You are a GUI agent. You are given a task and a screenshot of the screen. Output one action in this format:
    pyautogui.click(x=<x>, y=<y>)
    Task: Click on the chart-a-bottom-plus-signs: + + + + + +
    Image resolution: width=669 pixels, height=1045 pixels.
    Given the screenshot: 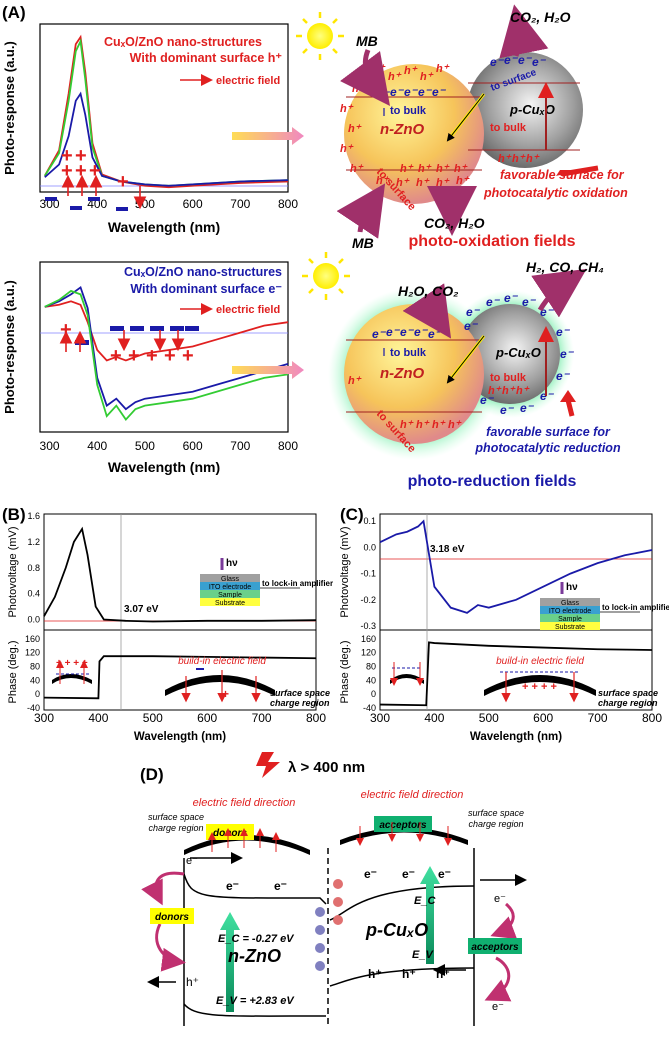 What is the action you would take?
    pyautogui.click(x=127, y=343)
    